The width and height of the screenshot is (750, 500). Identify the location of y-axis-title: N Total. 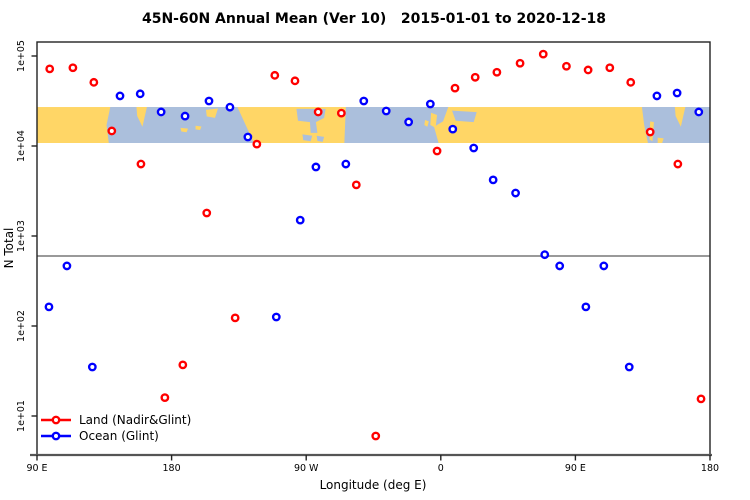
(9, 248).